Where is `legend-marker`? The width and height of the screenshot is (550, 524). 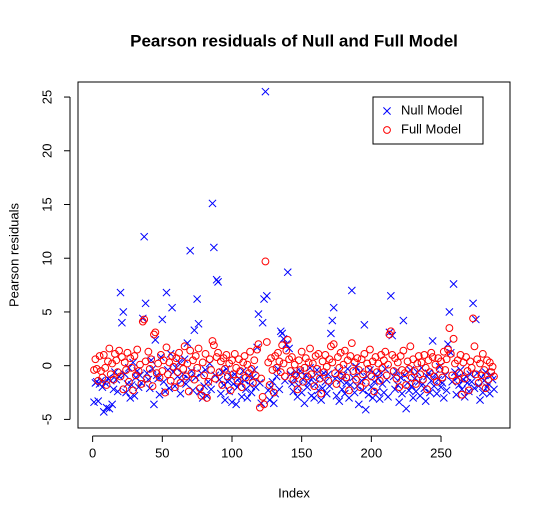 legend-marker is located at coordinates (387, 130).